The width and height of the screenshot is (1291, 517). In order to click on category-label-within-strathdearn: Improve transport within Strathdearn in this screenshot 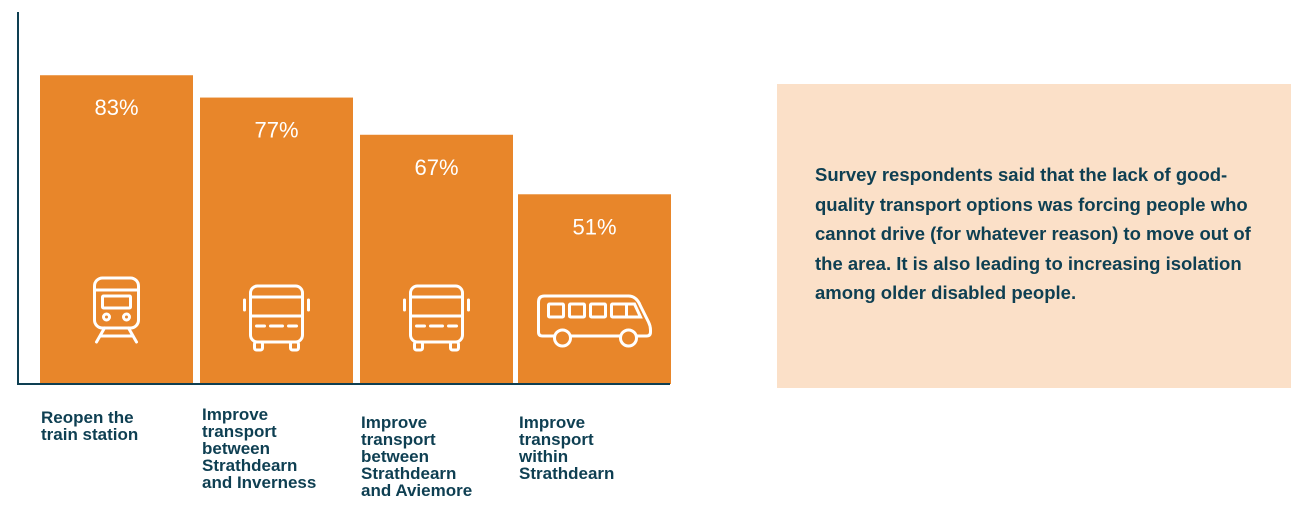, I will do `click(567, 448)`.